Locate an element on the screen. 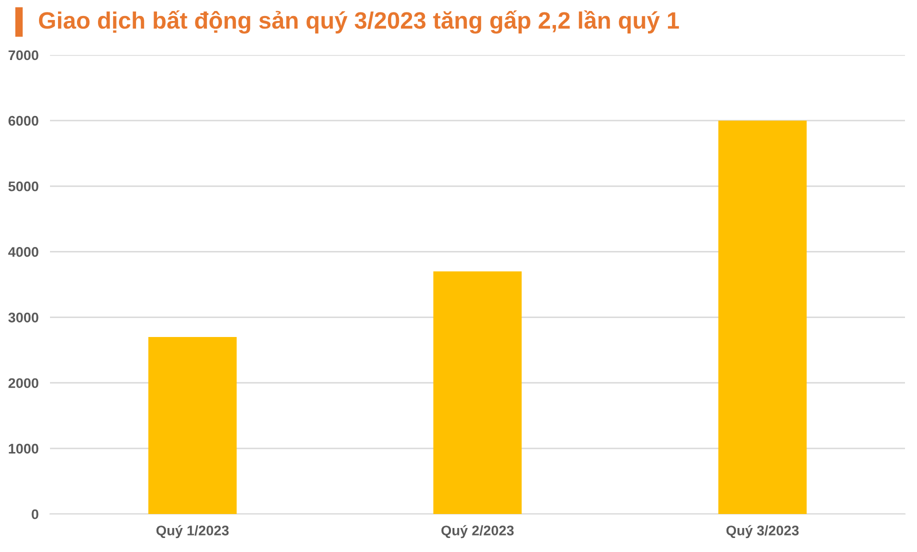 This screenshot has height=552, width=917. y-tick-label: 6000 is located at coordinates (23, 121).